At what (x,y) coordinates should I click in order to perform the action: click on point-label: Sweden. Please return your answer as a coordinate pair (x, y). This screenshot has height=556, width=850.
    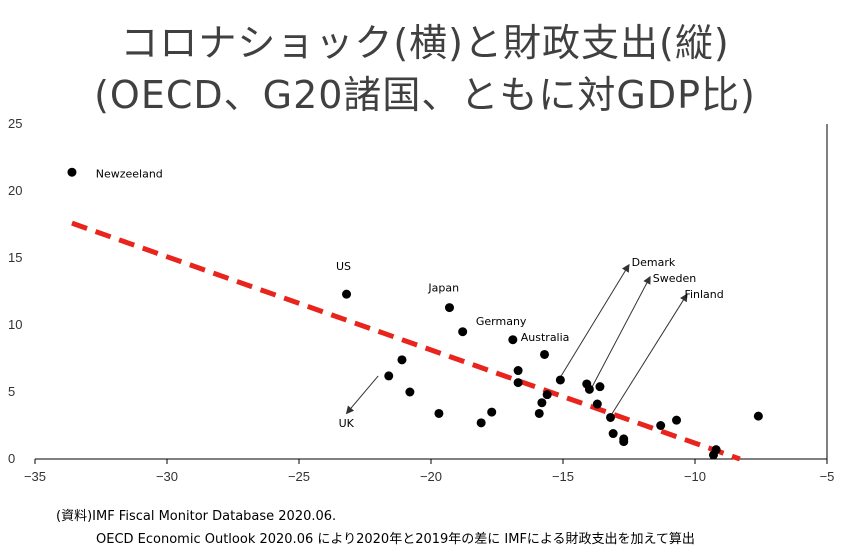
    Looking at the image, I should click on (674, 278).